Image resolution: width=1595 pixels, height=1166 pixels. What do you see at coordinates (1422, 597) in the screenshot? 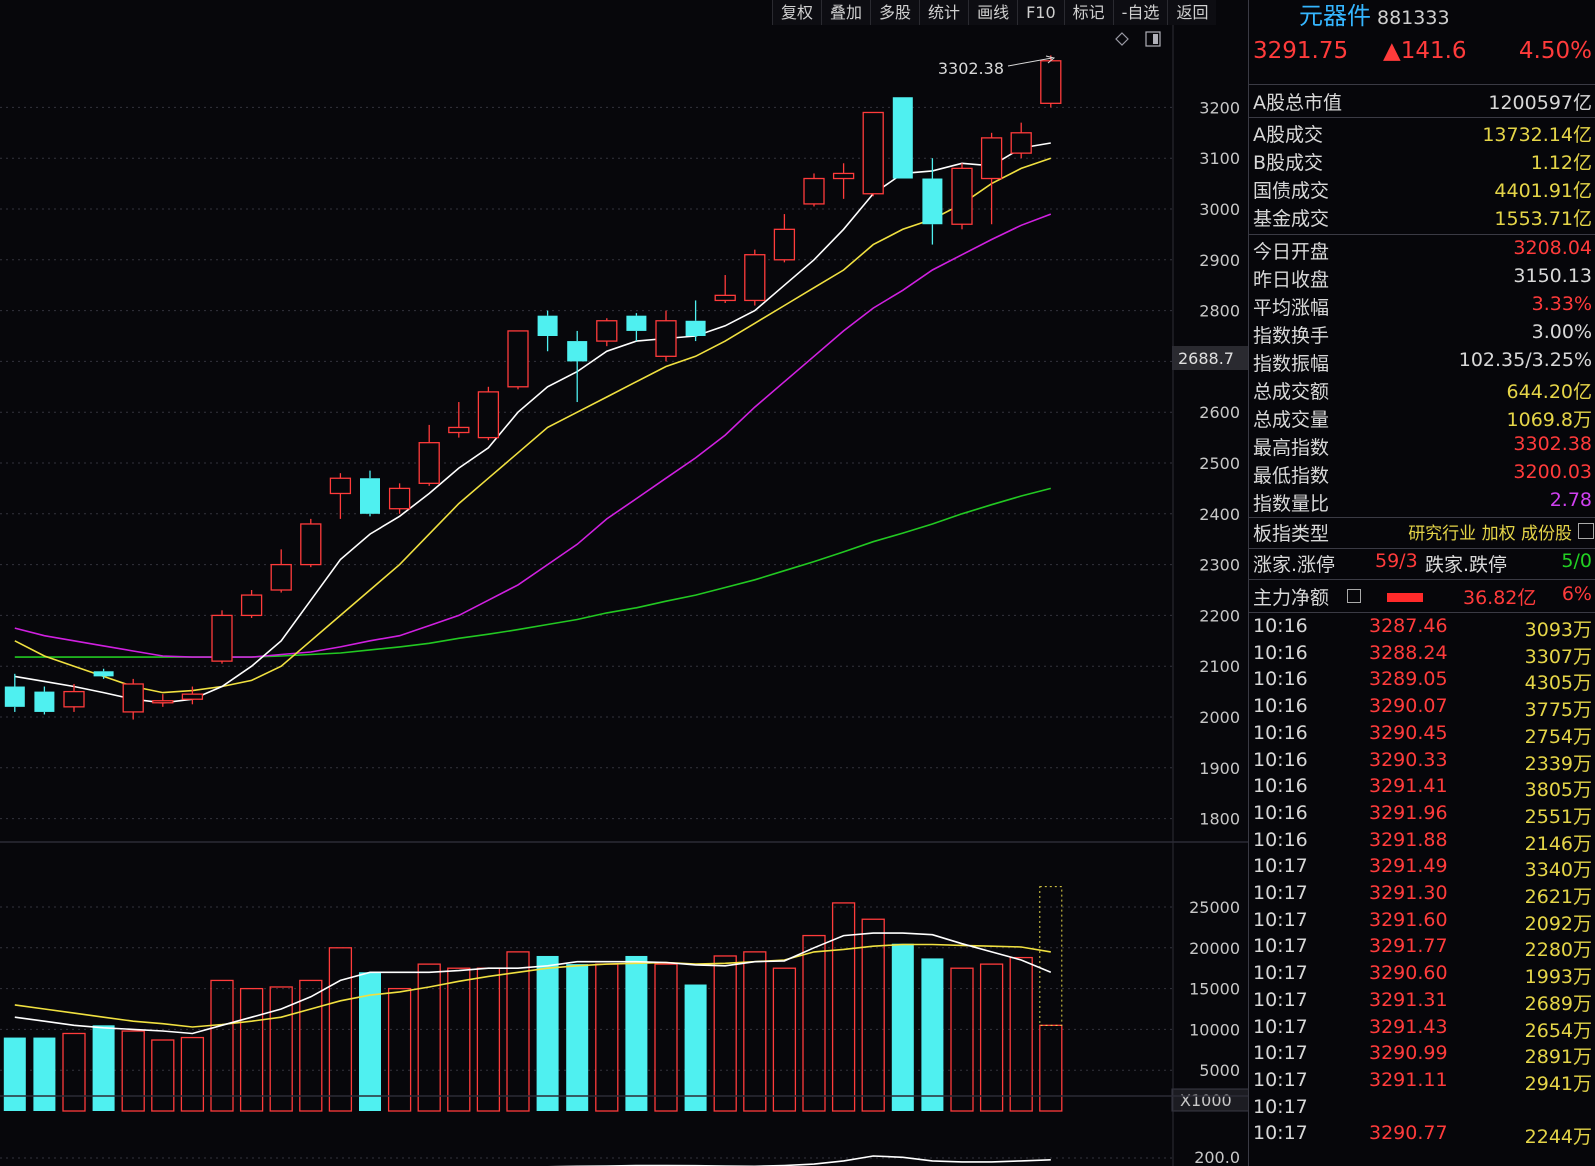
I see `main-flow-row: 主力净额 36.82亿 6%` at bounding box center [1422, 597].